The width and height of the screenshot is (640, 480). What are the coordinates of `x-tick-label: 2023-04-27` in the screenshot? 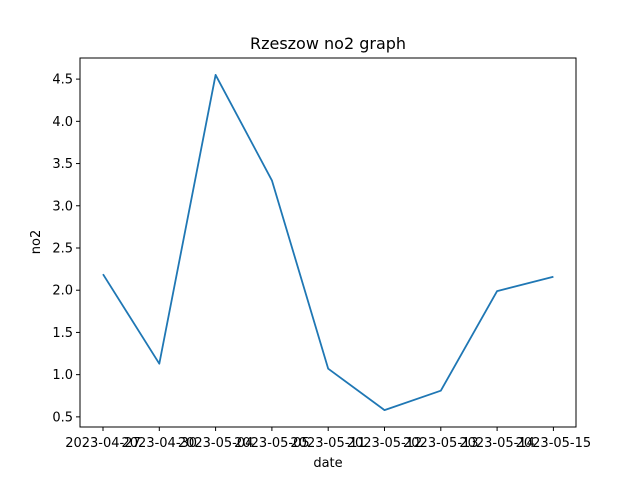 It's located at (103, 443).